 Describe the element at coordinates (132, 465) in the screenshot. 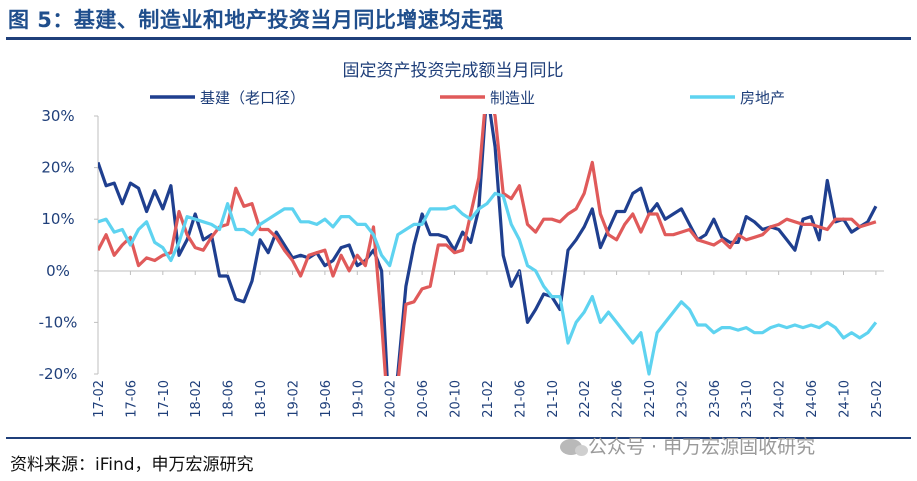

I see `source-note: 资料来源：iFind，申万宏源研究` at that location.